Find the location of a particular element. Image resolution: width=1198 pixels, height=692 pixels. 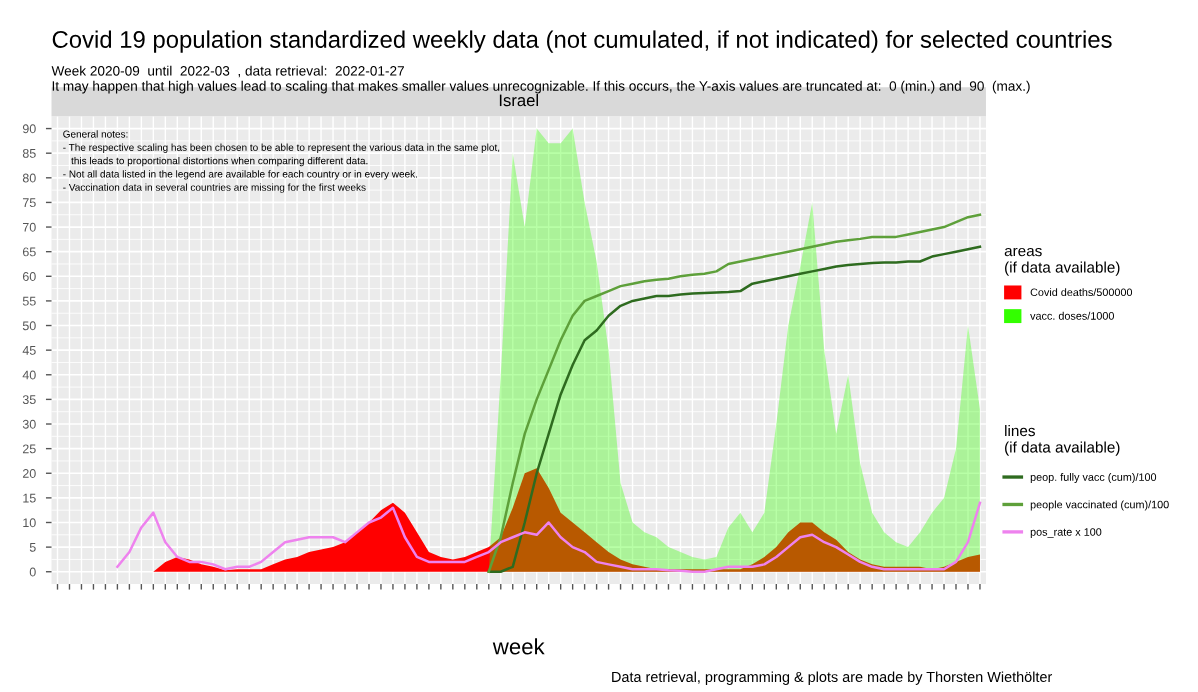

x-axis-title: week is located at coordinates (518, 646).